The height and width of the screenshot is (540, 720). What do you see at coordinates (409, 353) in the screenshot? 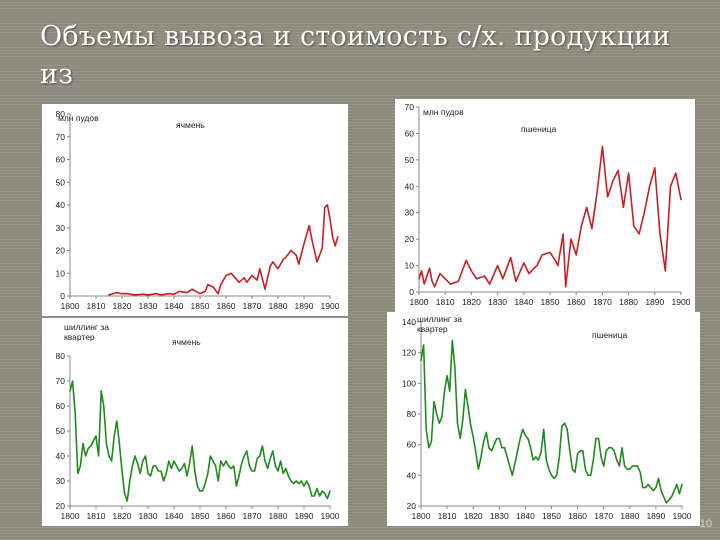
I see `y-tick-label: 120` at bounding box center [409, 353].